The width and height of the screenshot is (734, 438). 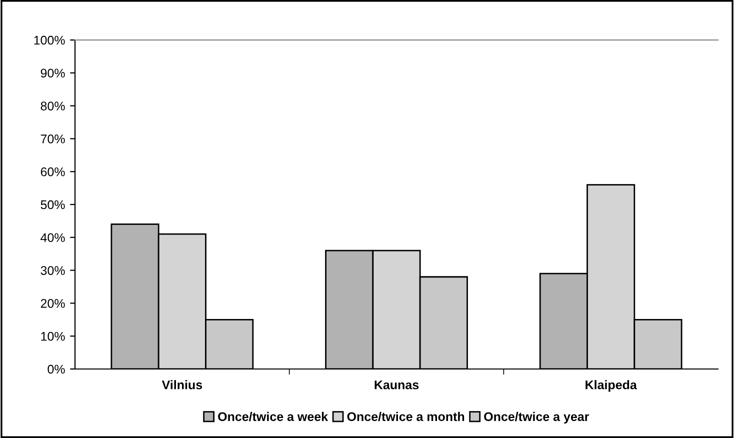 I want to click on x-tick-label: Vilnius, so click(x=182, y=385).